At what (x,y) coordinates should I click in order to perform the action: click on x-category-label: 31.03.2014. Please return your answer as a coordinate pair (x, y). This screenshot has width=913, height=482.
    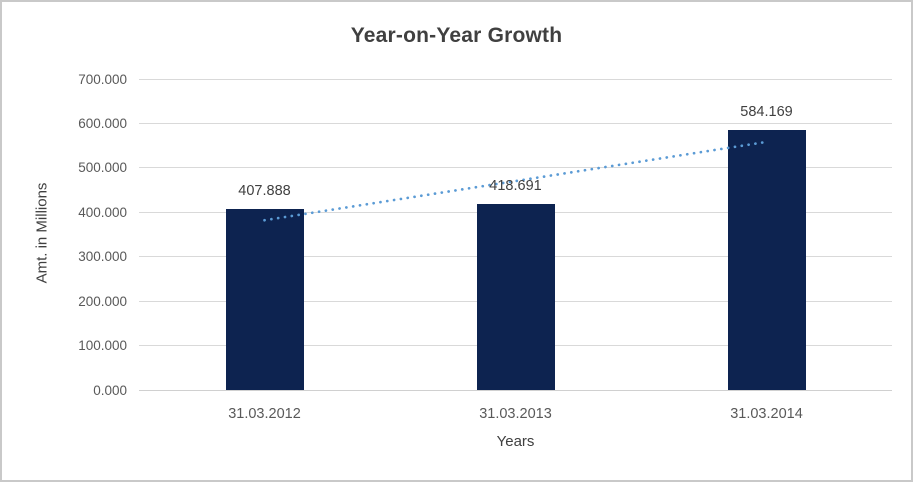
    Looking at the image, I should click on (766, 414).